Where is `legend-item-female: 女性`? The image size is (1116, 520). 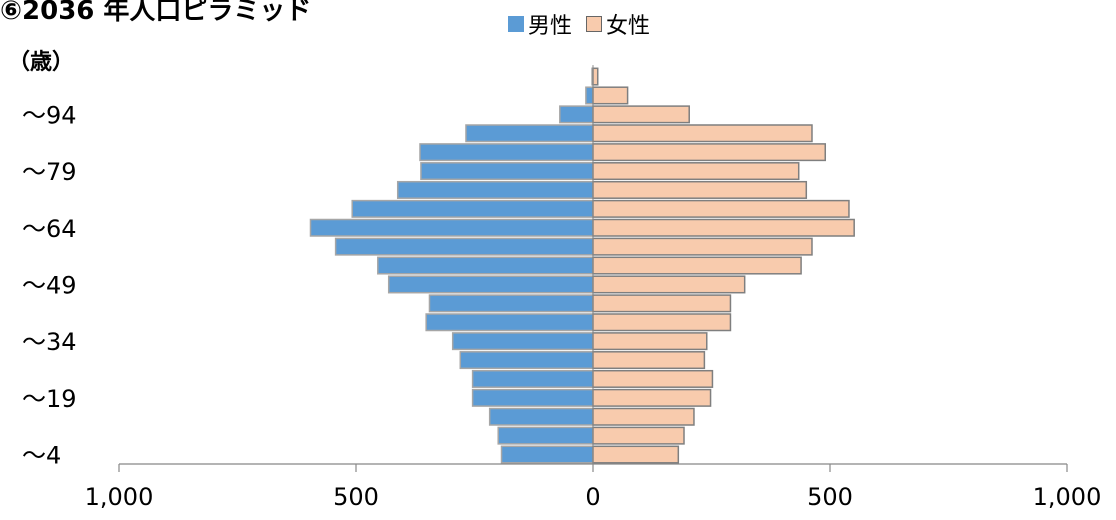 legend-item-female: 女性 is located at coordinates (618, 24).